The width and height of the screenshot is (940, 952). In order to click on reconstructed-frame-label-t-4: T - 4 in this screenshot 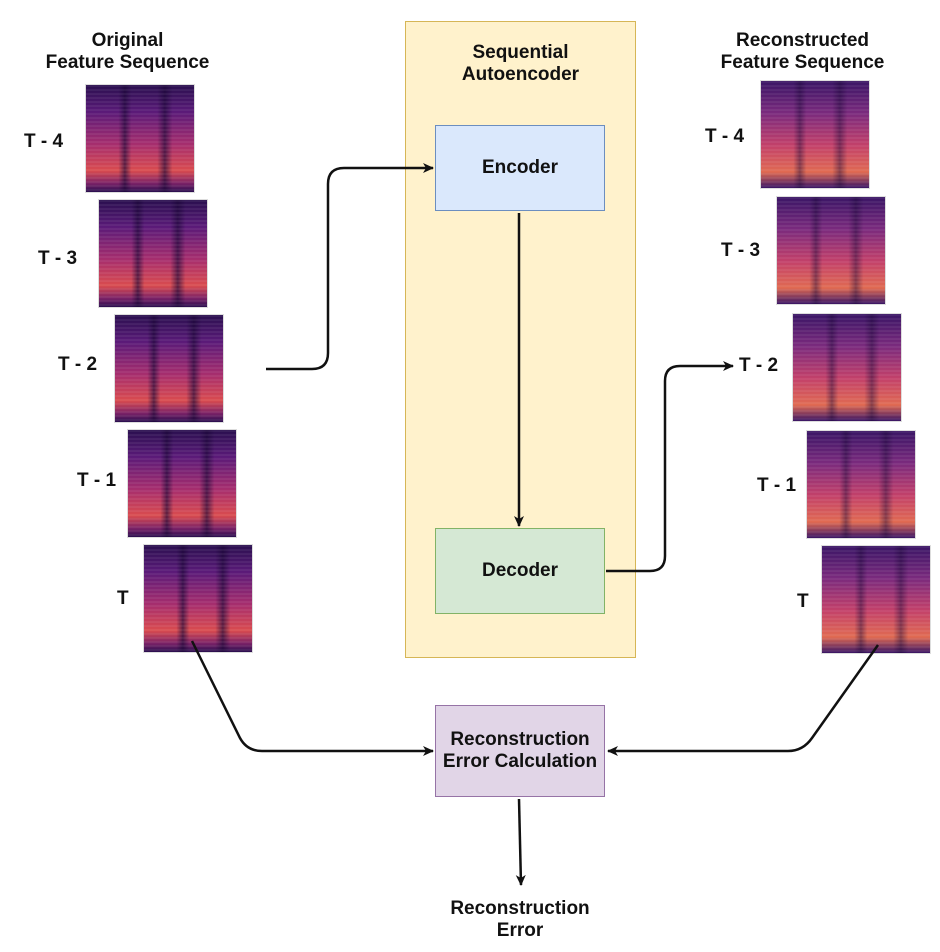, I will do `click(725, 136)`.